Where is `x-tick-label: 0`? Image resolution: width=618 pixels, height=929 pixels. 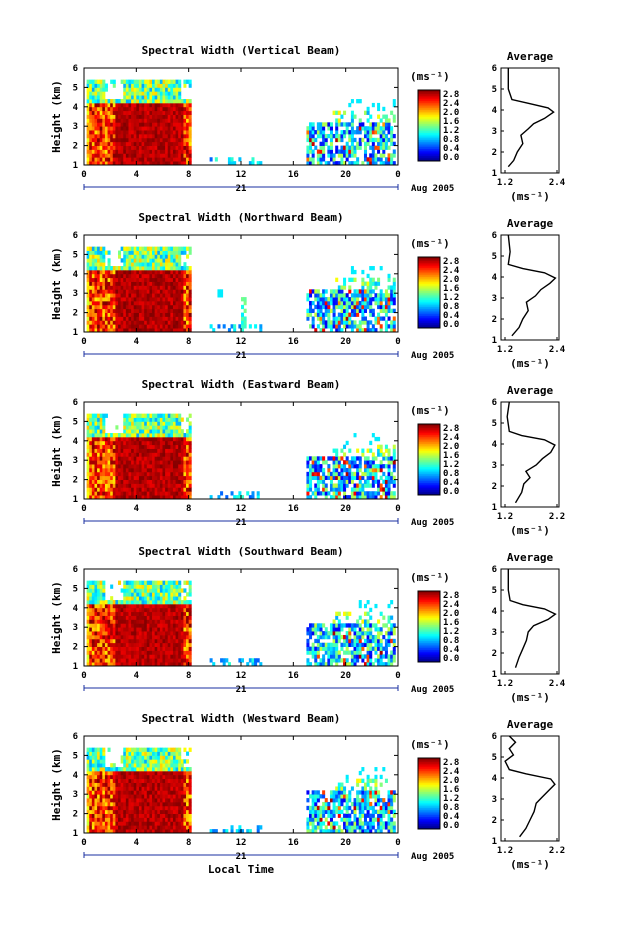 x-tick-label: 0 is located at coordinates (83, 509).